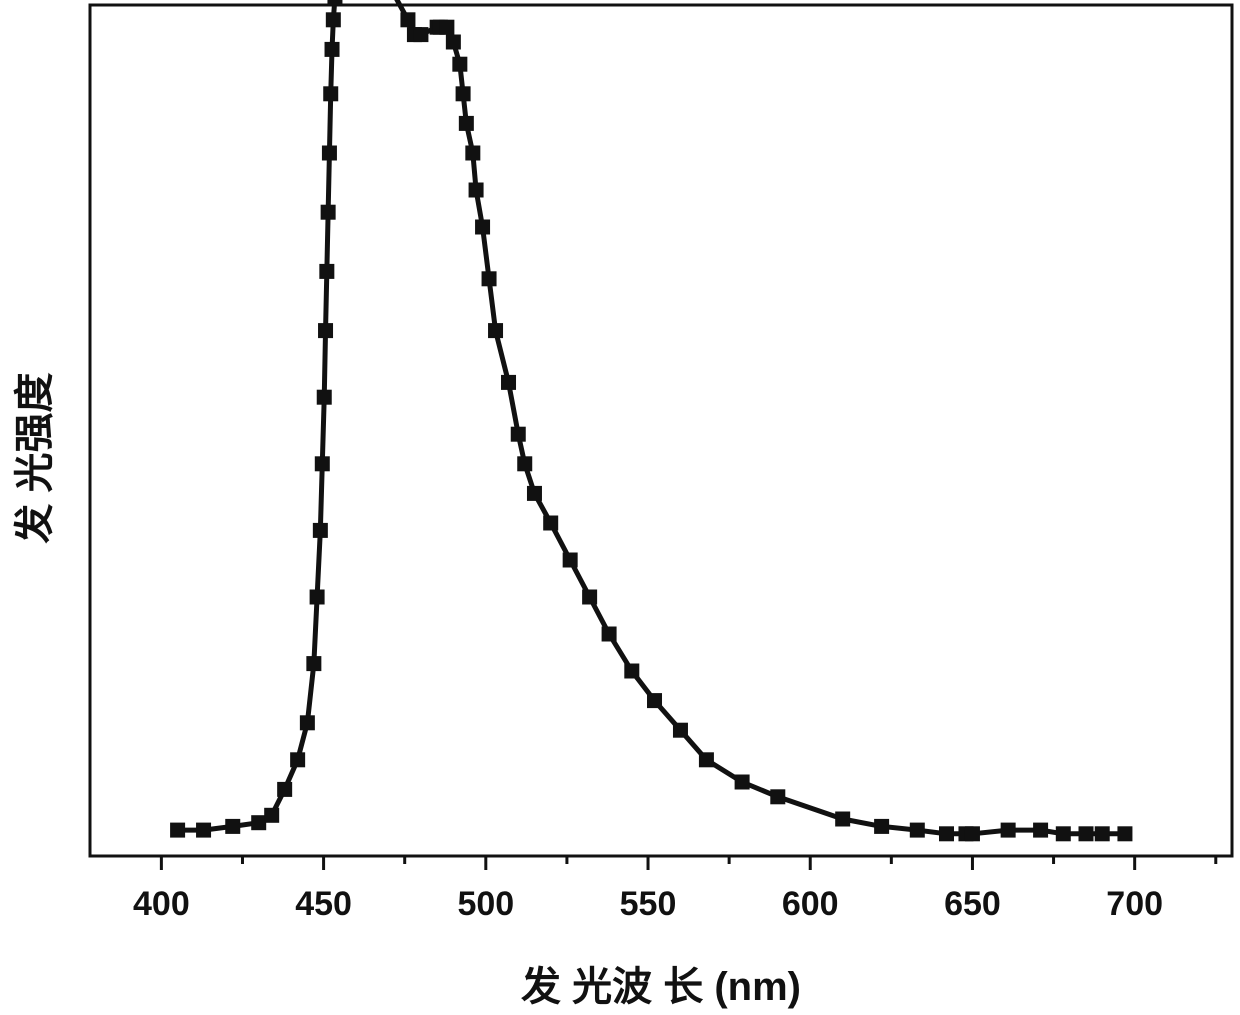 The image size is (1240, 1015). Describe the element at coordinates (661, 987) in the screenshot. I see `x-axis-title: 发 光波 长 (nm)` at that location.